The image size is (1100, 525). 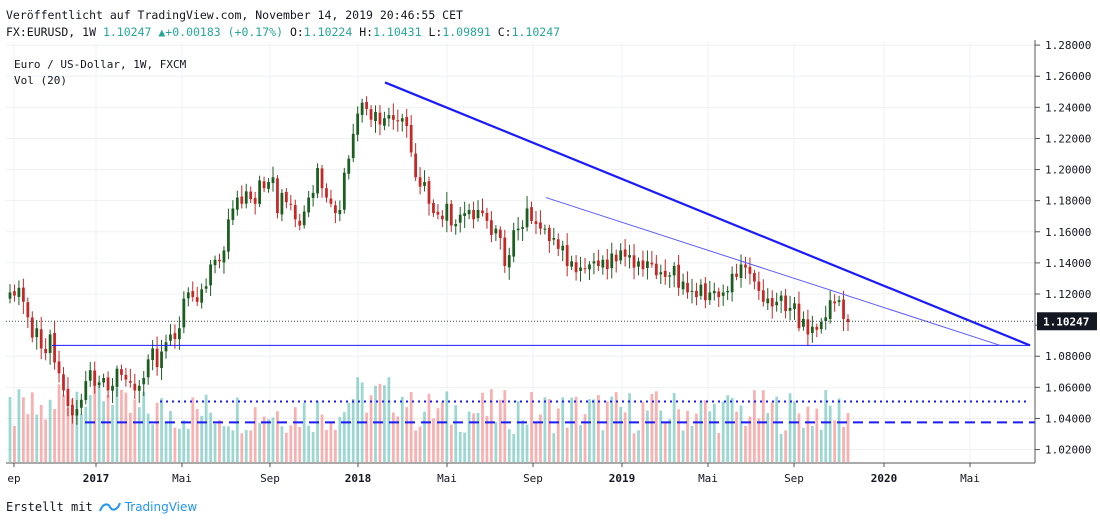 What do you see at coordinates (358, 478) in the screenshot?
I see `x-tick-label: 2018` at bounding box center [358, 478].